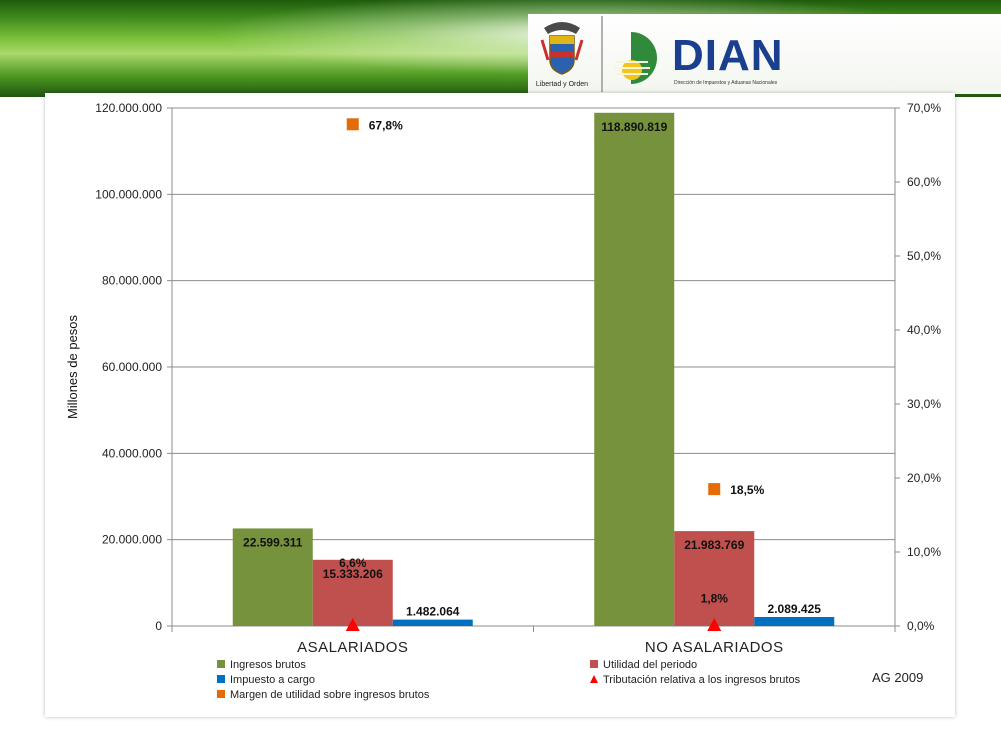 The height and width of the screenshot is (733, 1001). I want to click on legend-label: Margen de utilidad sobre ingresos brutos, so click(330, 695).